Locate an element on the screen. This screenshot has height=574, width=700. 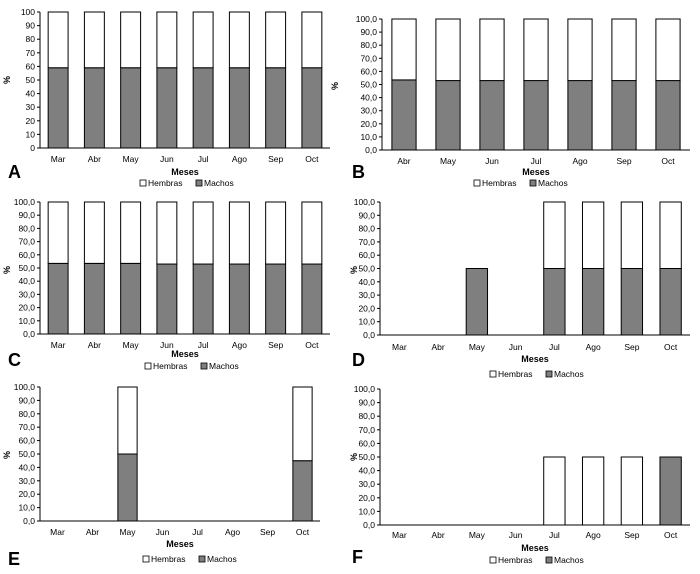
y-tick-label: 10 is located at coordinates (31, 134).